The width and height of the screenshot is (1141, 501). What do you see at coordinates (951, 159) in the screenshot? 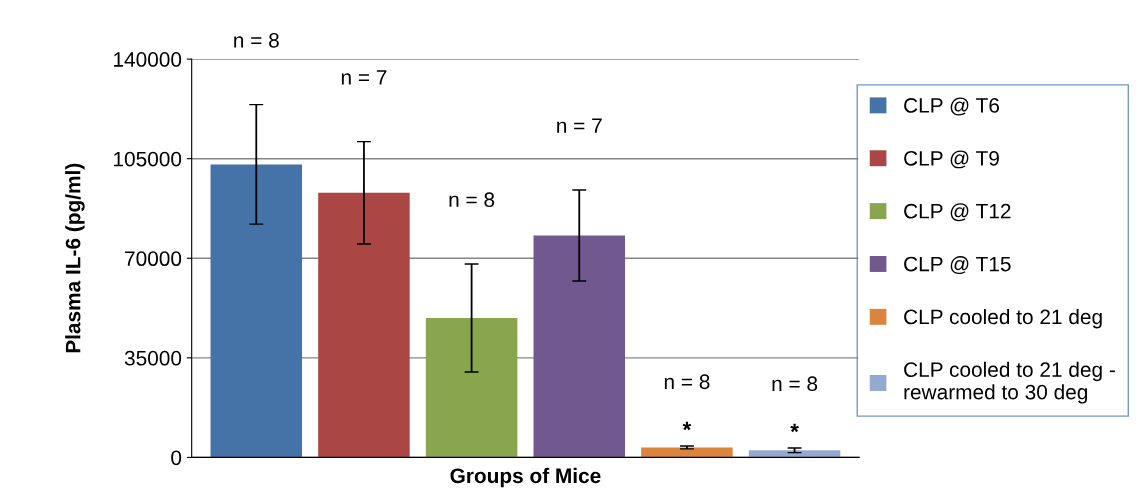
I see `legend-label: CLP @ T9` at bounding box center [951, 159].